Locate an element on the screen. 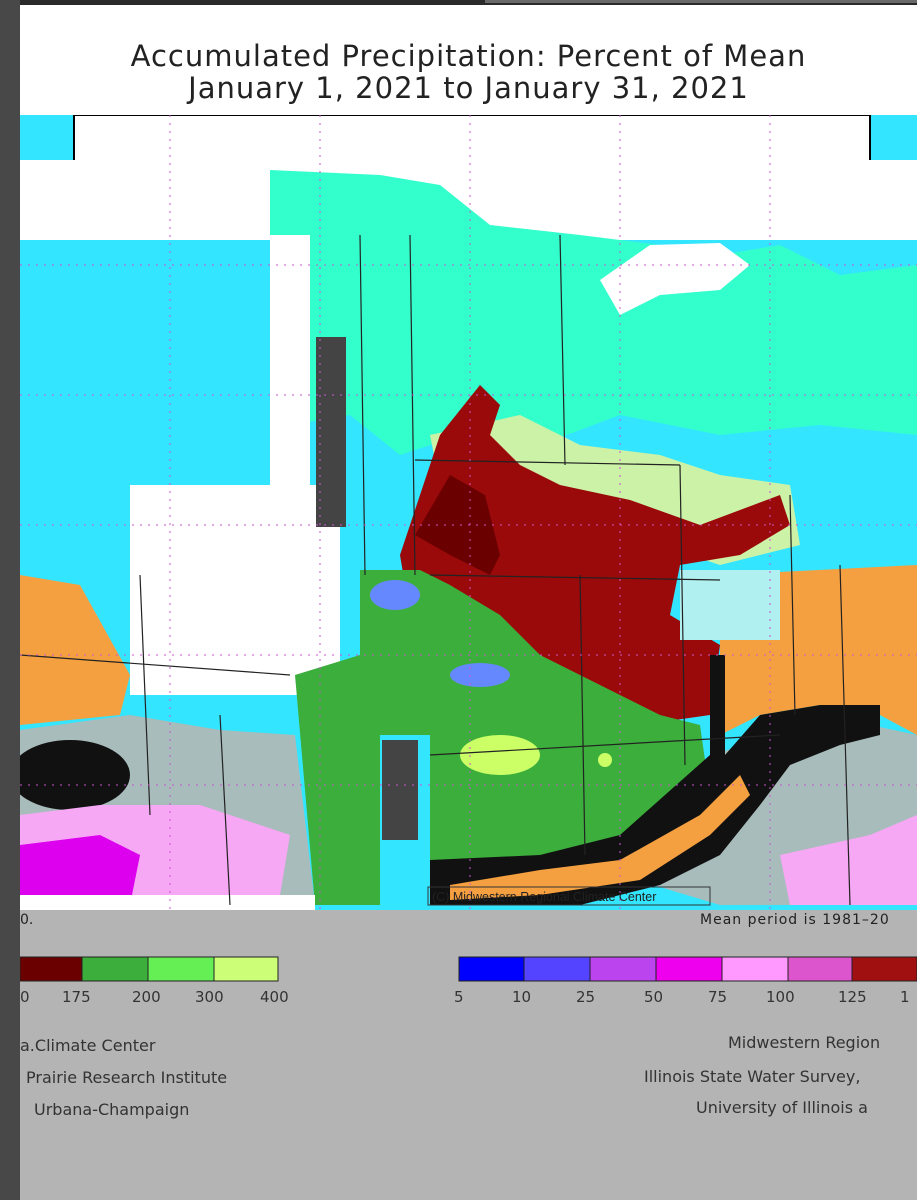 The image size is (917, 1200). mean-period-note: Mean period is 1981–20 is located at coordinates (795, 920).